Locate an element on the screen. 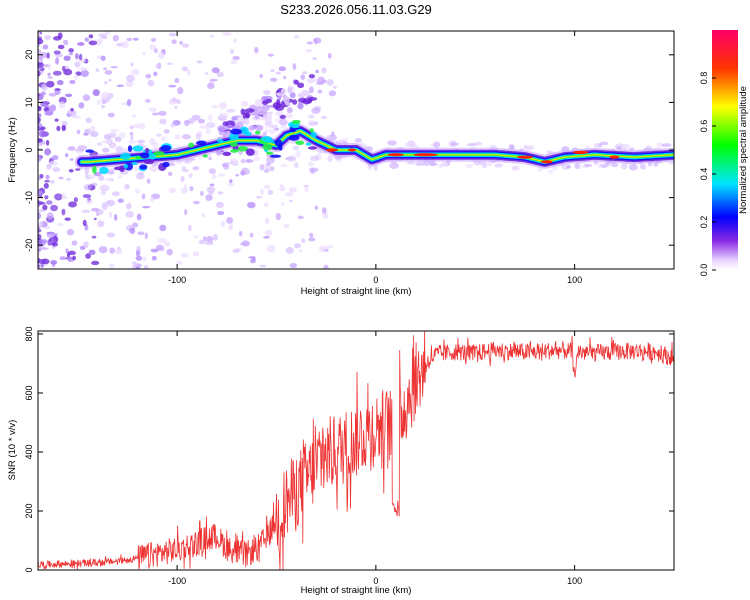  y-tick-label: 0 is located at coordinates (29, 149).